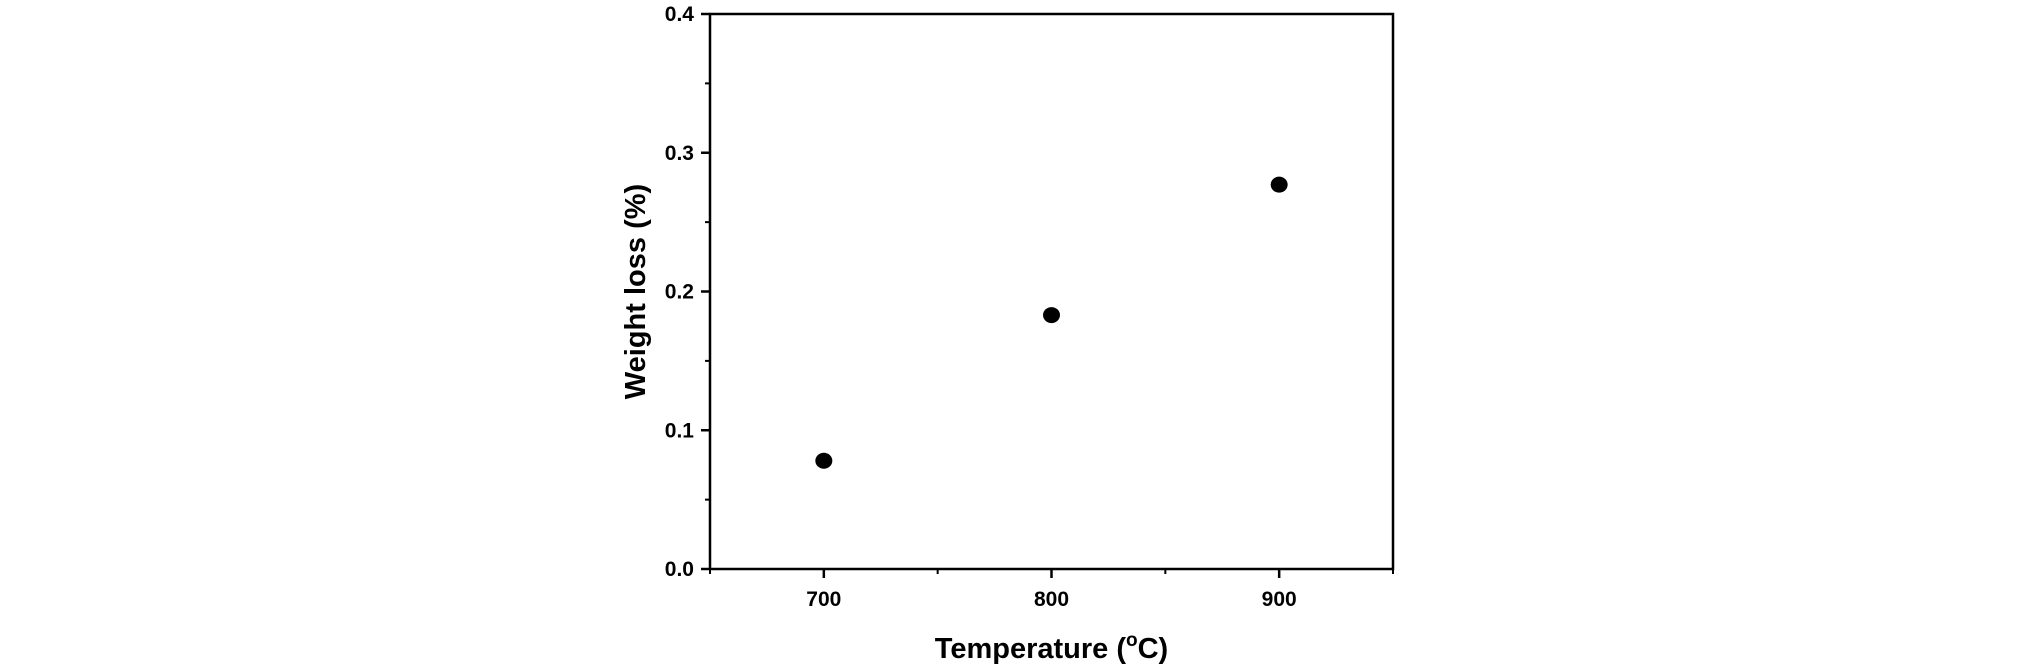 Image resolution: width=2020 pixels, height=669 pixels. I want to click on y-tick-label: 0.2, so click(679, 292).